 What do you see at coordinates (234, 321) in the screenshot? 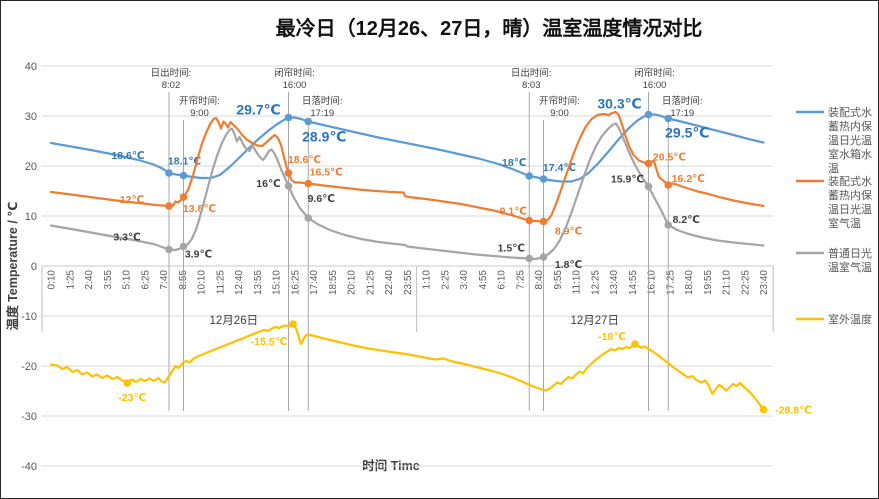
I see `day-band-label: 12月26日` at bounding box center [234, 321].